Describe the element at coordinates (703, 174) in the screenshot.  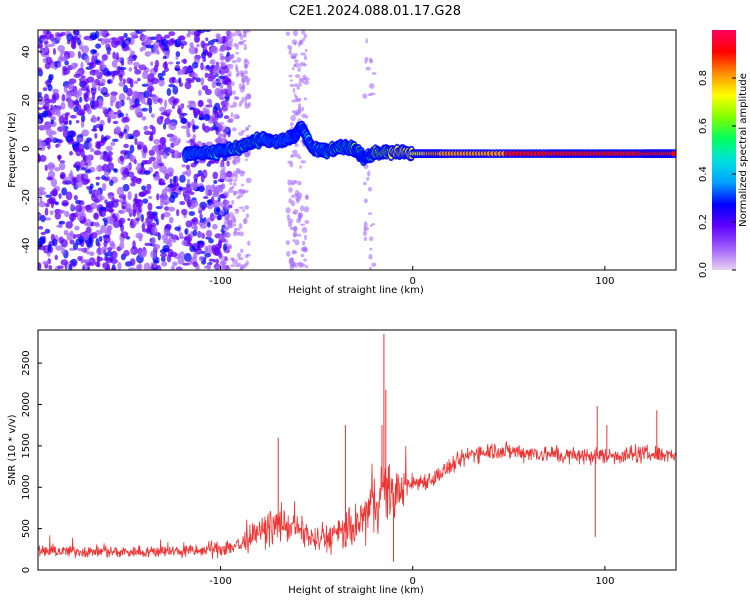
I see `colorbar-tick-label: 0.4` at that location.